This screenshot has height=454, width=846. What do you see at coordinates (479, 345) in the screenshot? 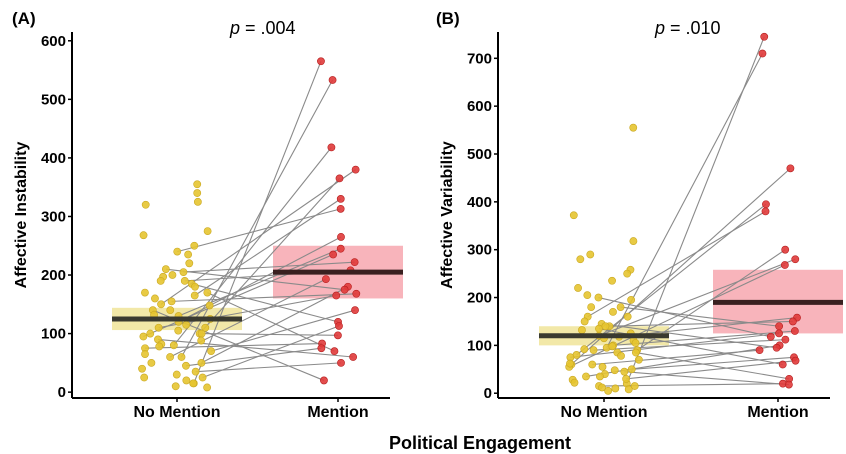
I see `y-tick-label: 100` at bounding box center [479, 345].